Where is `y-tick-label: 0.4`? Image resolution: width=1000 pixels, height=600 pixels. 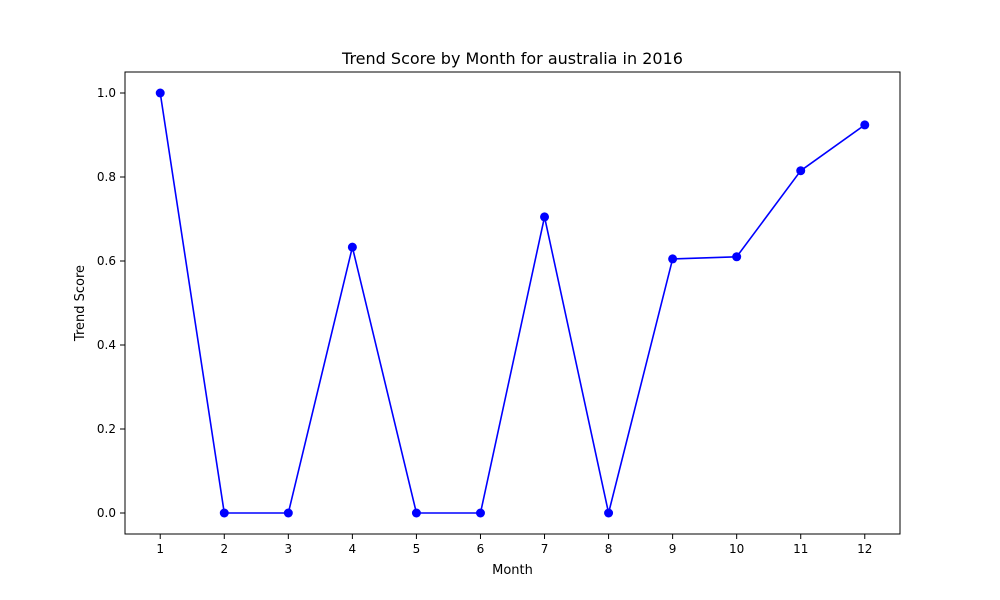
y-tick-label: 0.4 is located at coordinates (106, 345).